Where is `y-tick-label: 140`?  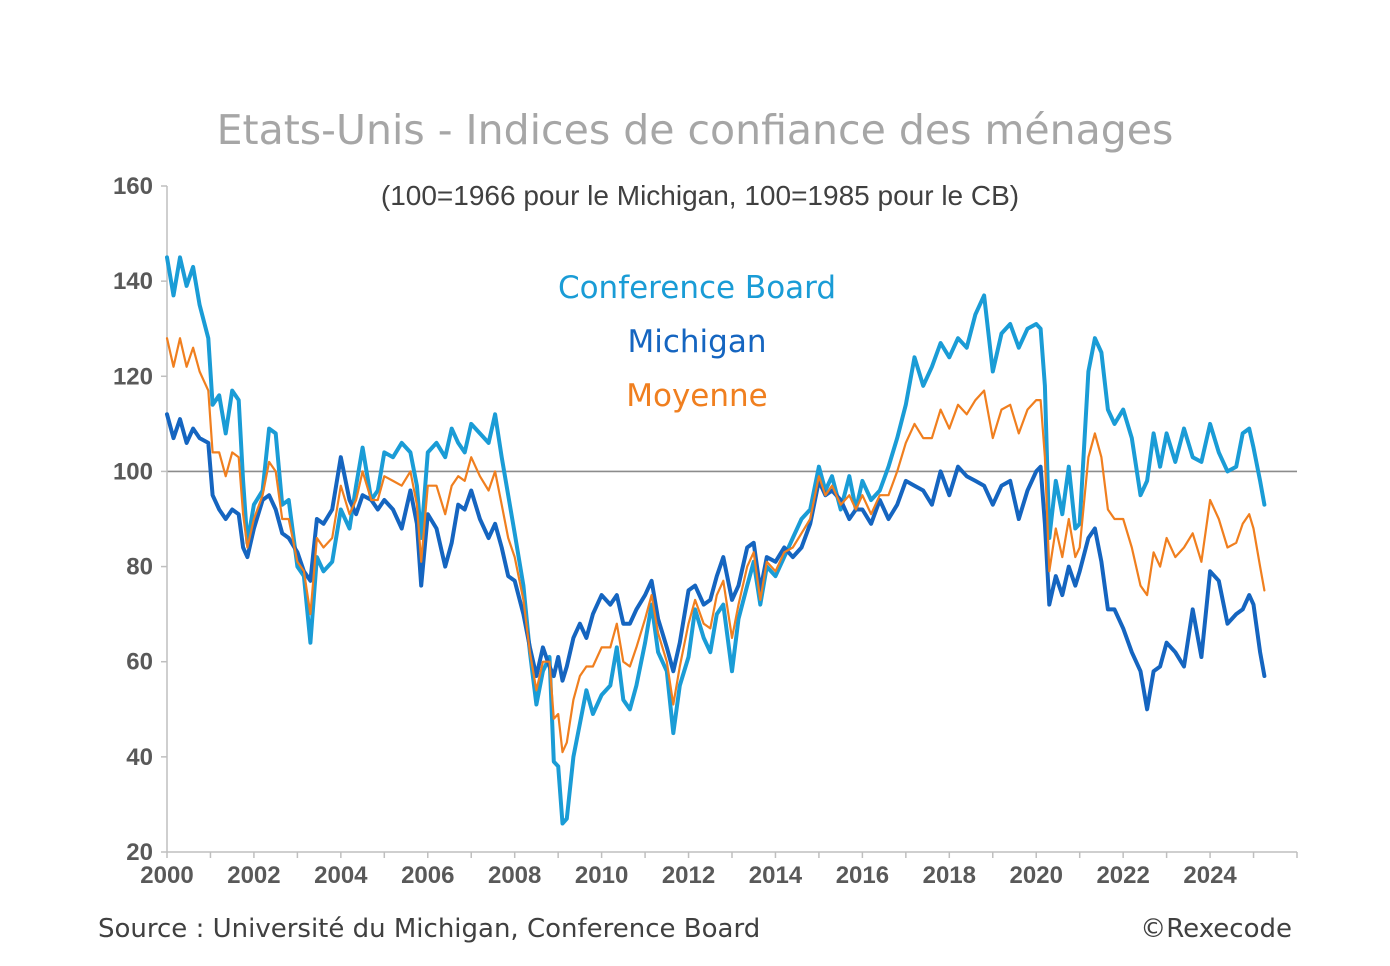 y-tick-label: 140 is located at coordinates (133, 281).